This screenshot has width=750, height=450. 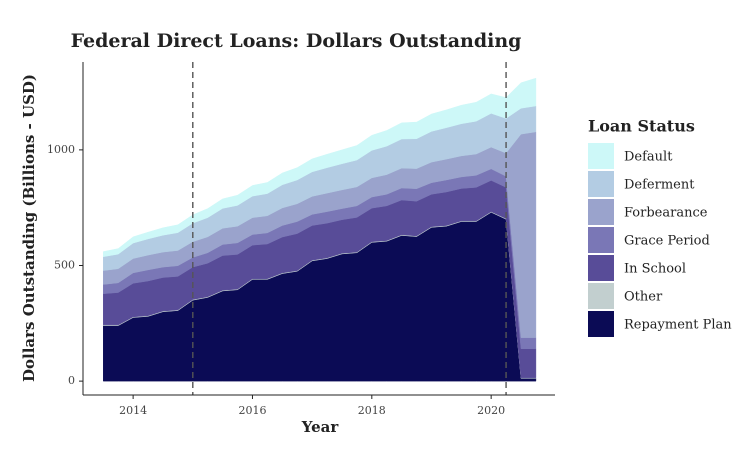 What do you see at coordinates (667, 241) in the screenshot?
I see `legend-label: Grace Period` at bounding box center [667, 241].